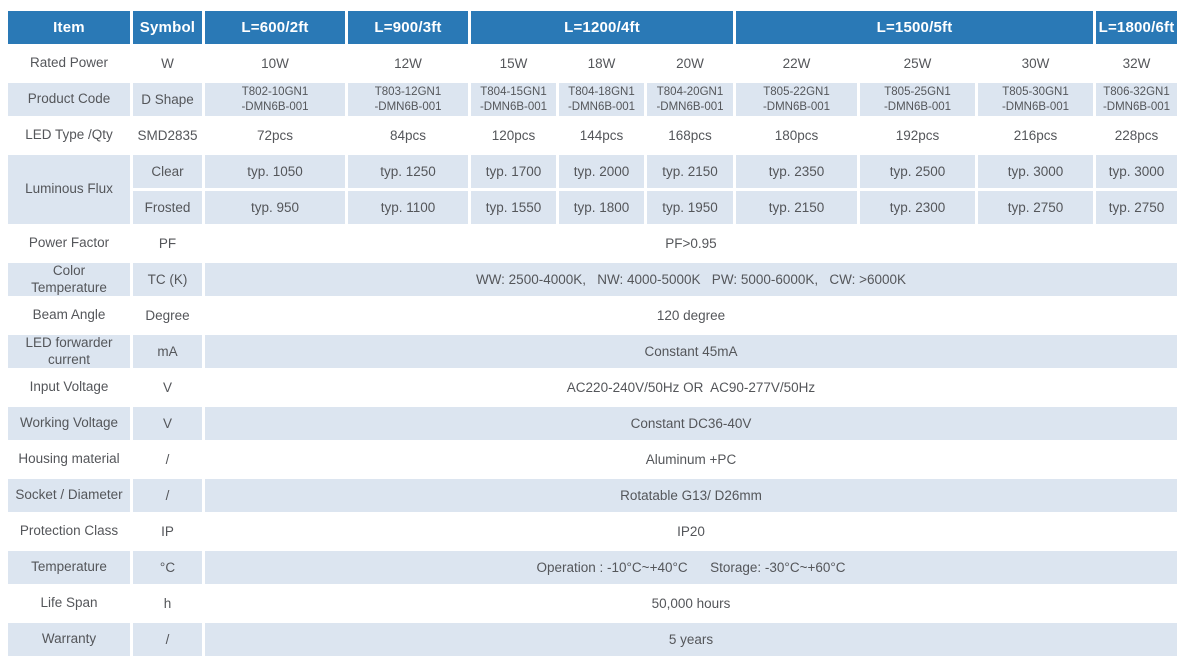 This screenshot has height=660, width=1184. I want to click on luminous-flux-clear-value: typ. 2150, so click(690, 171).